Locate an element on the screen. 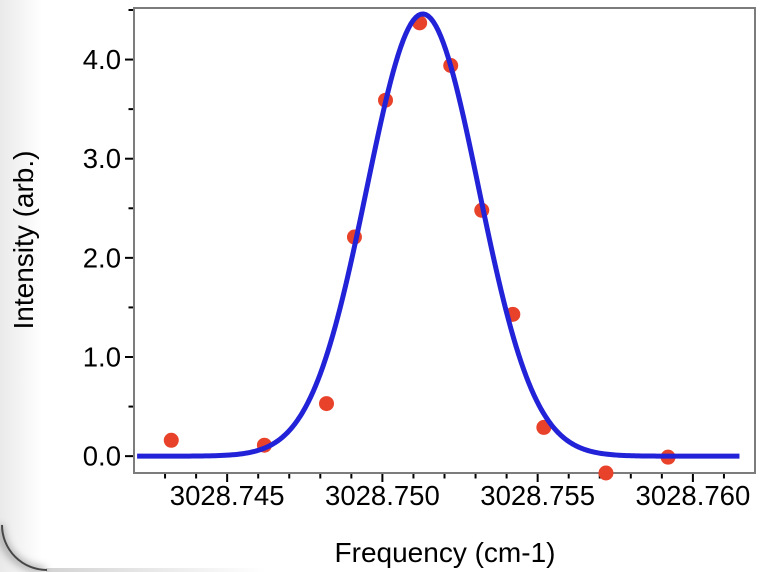  x-tick-label: 3028.745 is located at coordinates (227, 495).